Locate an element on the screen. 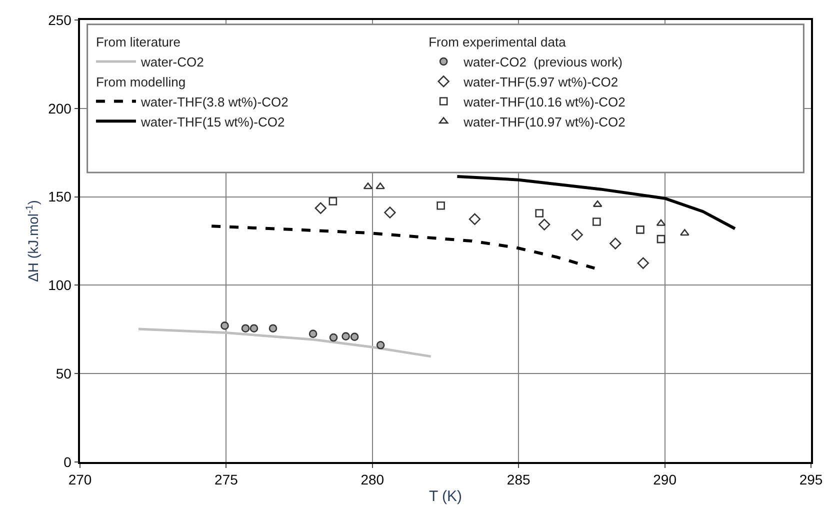  annotation: From modelling is located at coordinates (141, 82).